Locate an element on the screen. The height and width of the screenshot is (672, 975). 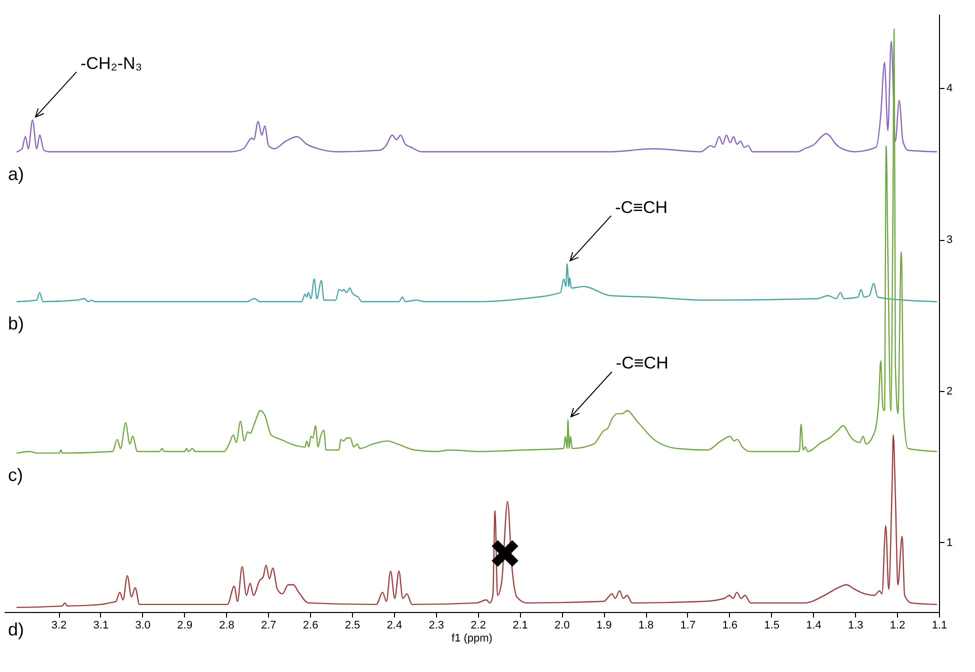
x-tick-label: 1.4 is located at coordinates (814, 626).